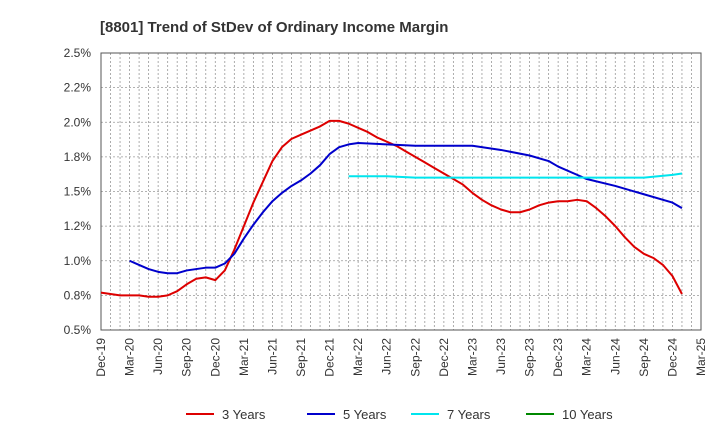 Image resolution: width=720 pixels, height=445 pixels. What do you see at coordinates (501, 356) in the screenshot?
I see `x-tick-label: Jun-23` at bounding box center [501, 356].